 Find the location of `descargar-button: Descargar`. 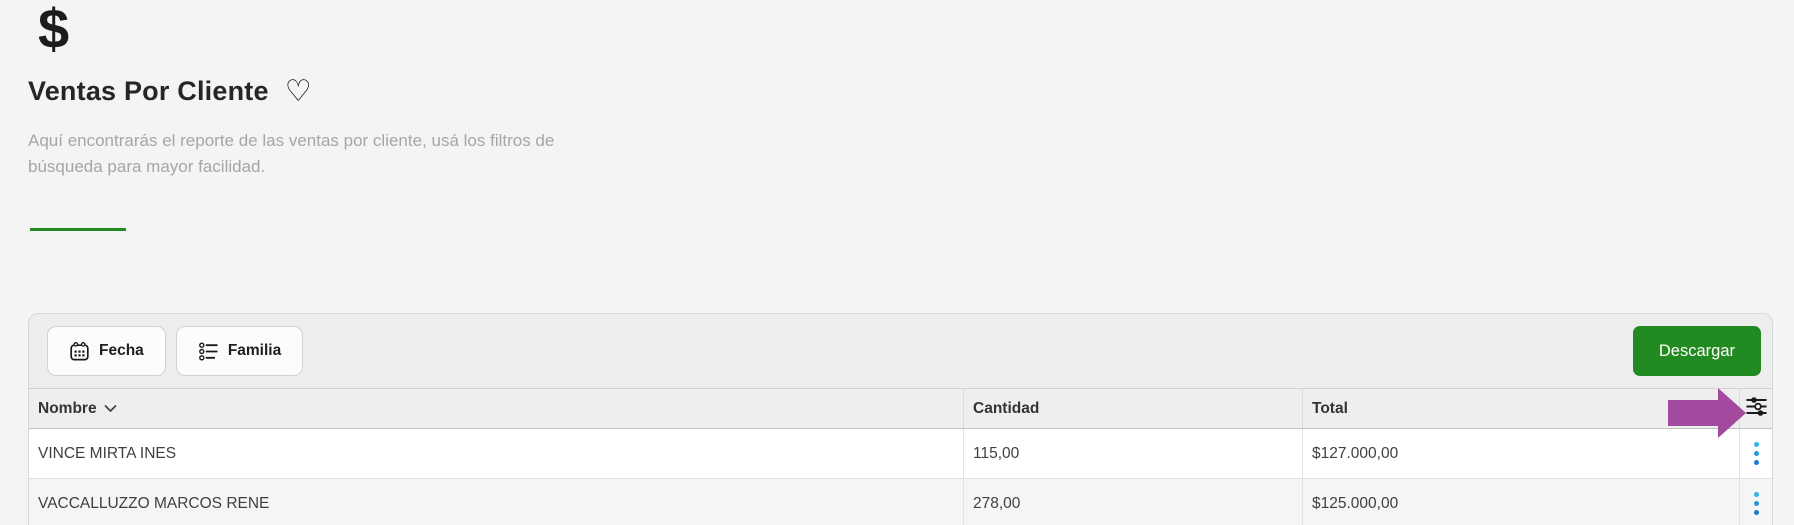

descargar-button: Descargar is located at coordinates (1696, 351).